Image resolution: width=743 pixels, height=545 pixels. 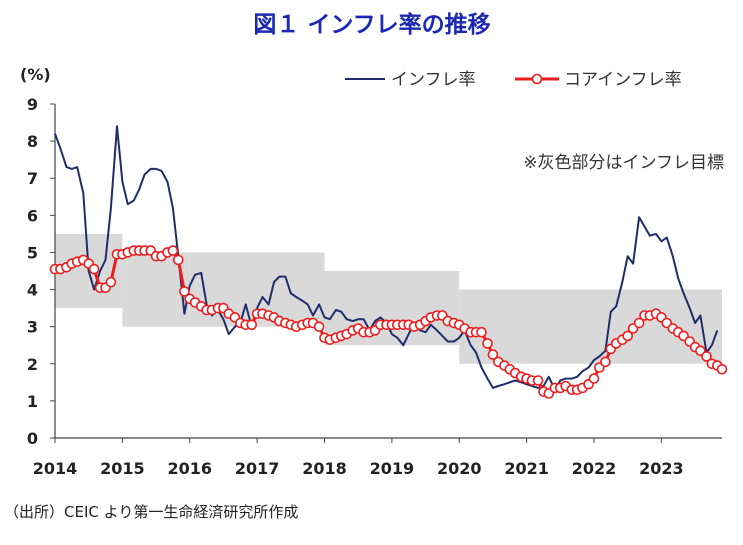 What do you see at coordinates (32, 438) in the screenshot?
I see `y-tick-label: 0` at bounding box center [32, 438].